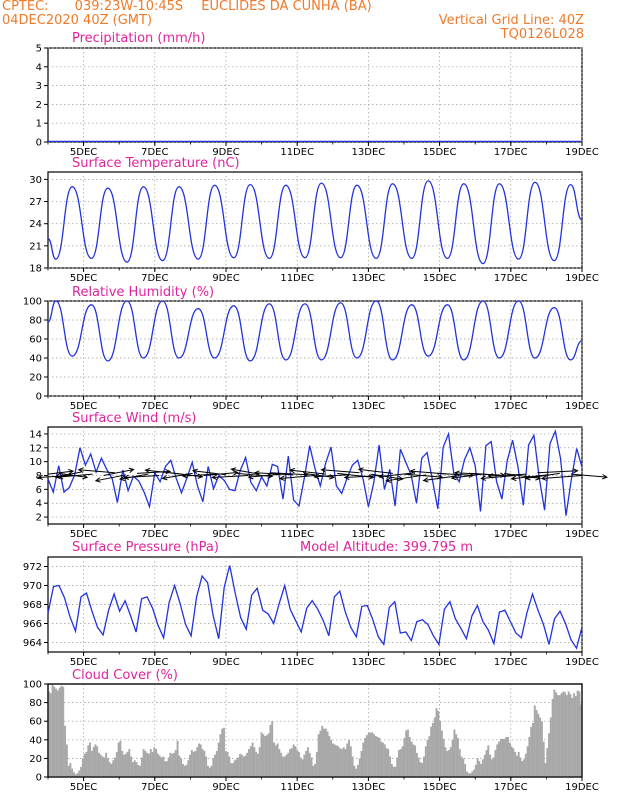 This screenshot has height=800, width=618. What do you see at coordinates (582, 662) in the screenshot?
I see `x-tick-label: 19DEC` at bounding box center [582, 662].